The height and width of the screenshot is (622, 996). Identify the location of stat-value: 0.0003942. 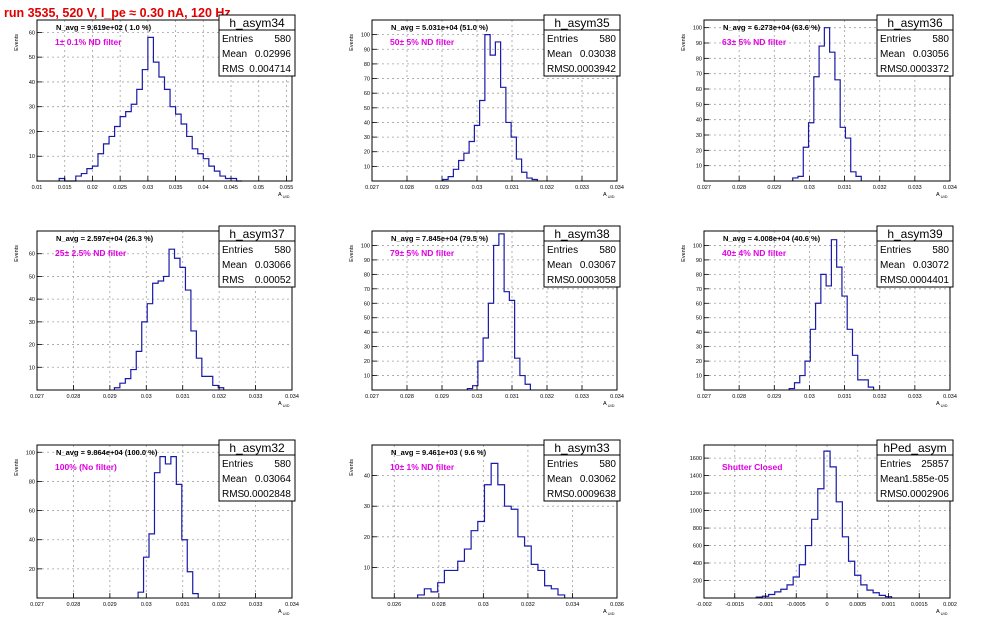
(593, 69).